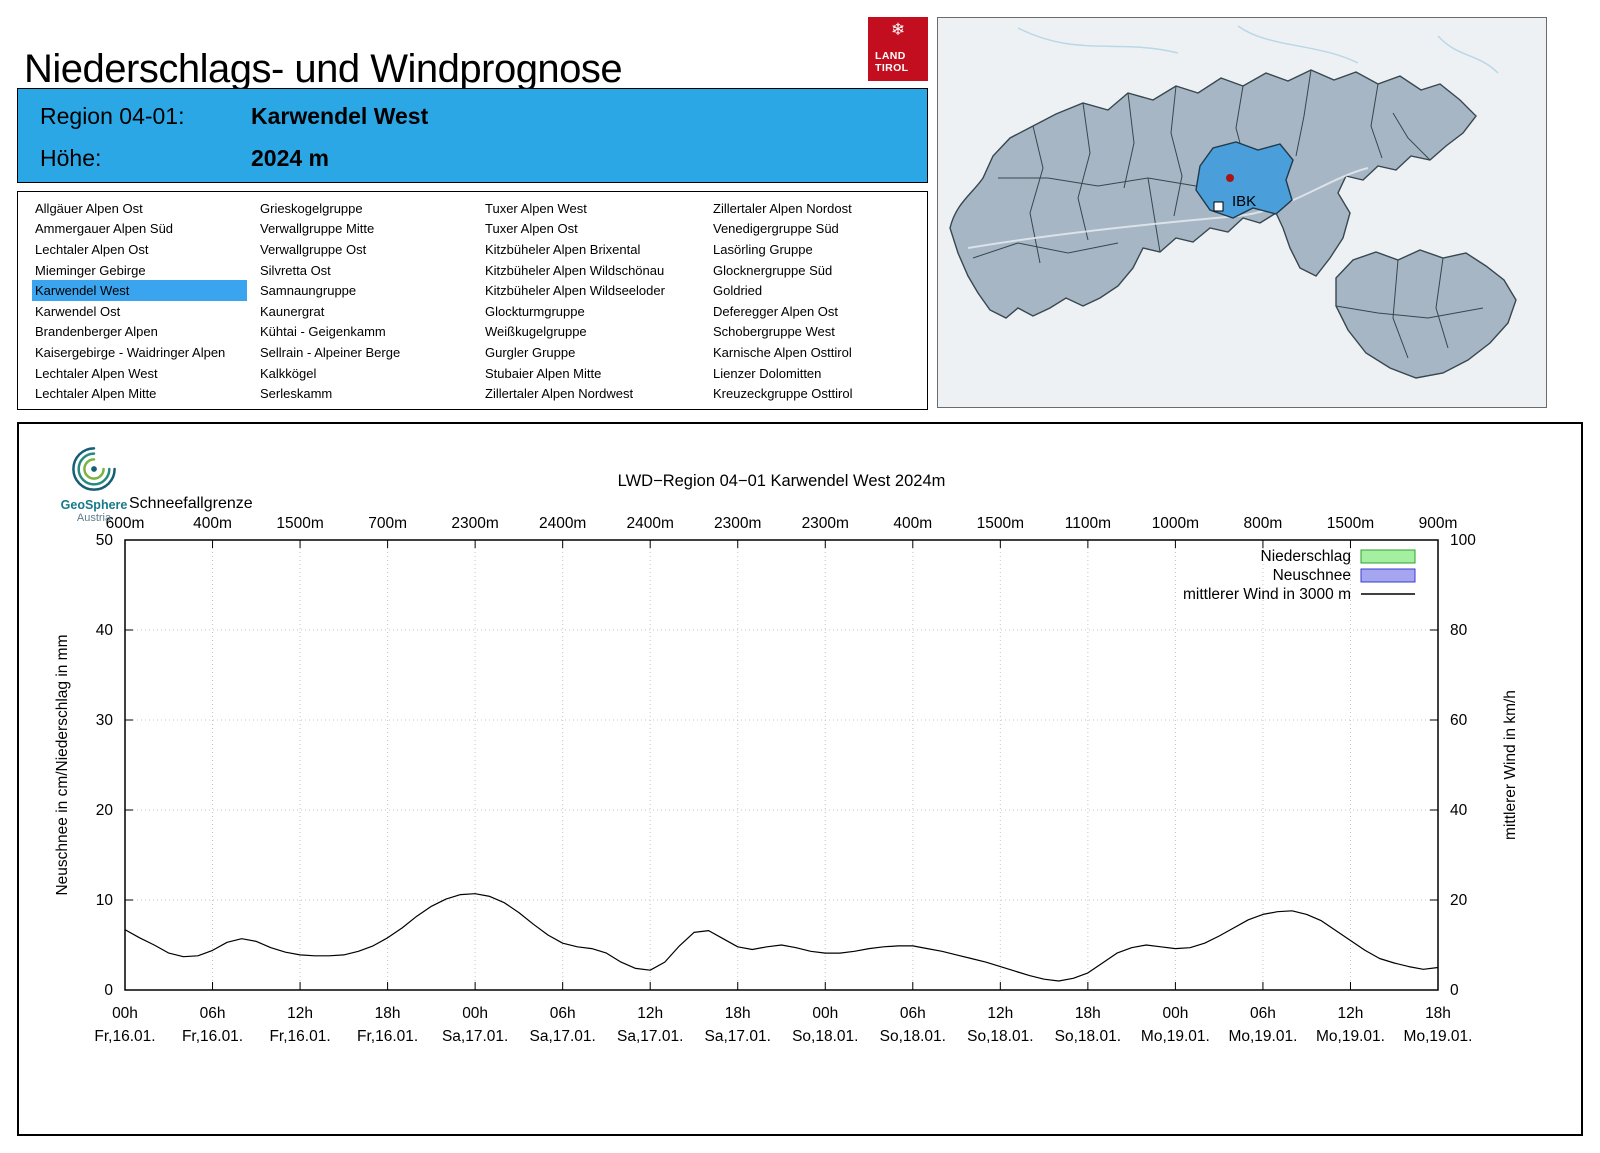  What do you see at coordinates (1454, 990) in the screenshot?
I see `y-tick-right: 0` at bounding box center [1454, 990].